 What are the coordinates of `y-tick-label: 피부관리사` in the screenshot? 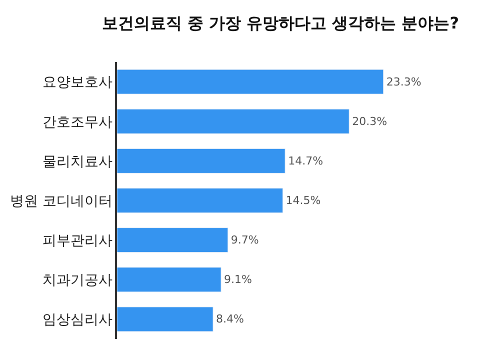 It's located at (77, 240).